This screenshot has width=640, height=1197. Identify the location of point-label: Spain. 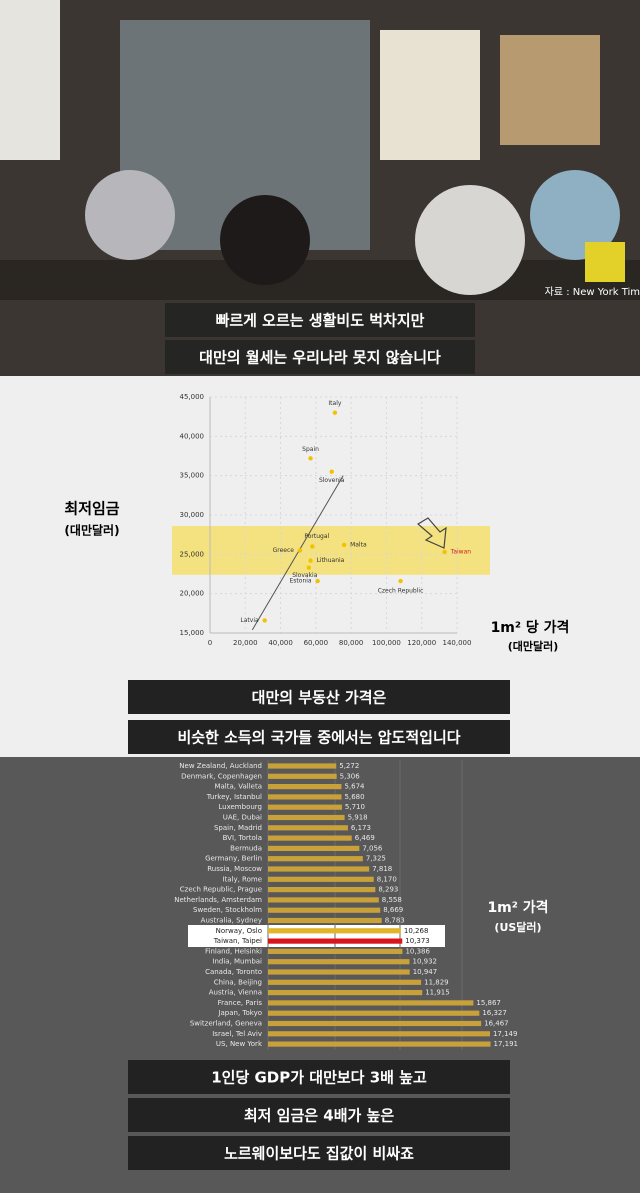
(310, 449).